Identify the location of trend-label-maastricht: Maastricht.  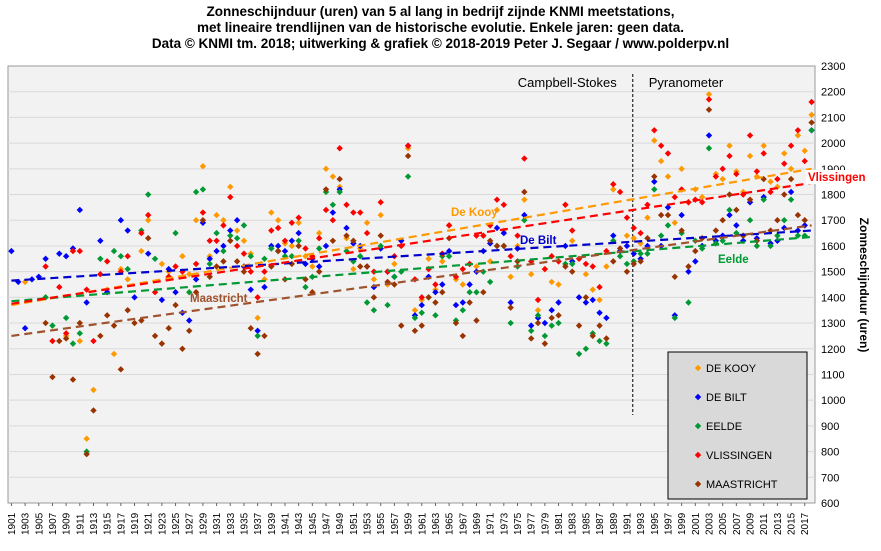
(219, 299).